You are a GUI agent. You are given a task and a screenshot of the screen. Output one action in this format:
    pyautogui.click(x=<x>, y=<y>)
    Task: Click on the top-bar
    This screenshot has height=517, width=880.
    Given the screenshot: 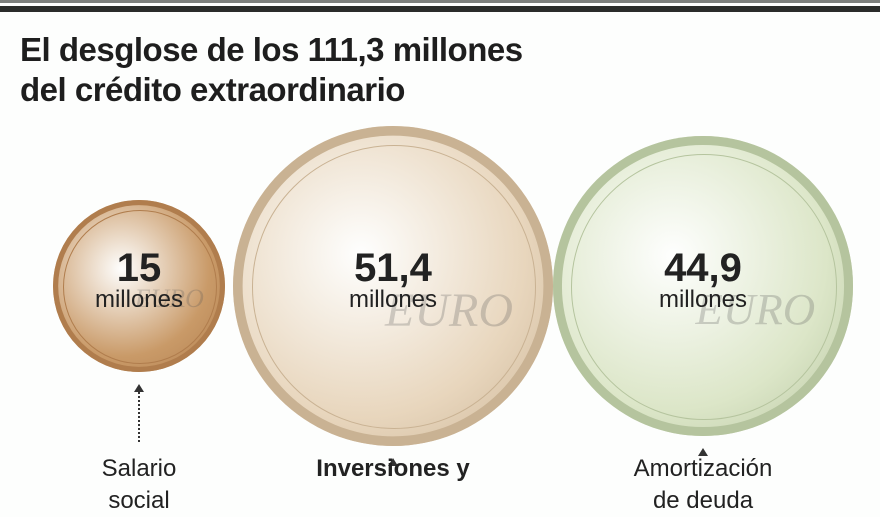 What is the action you would take?
    pyautogui.click(x=440, y=9)
    